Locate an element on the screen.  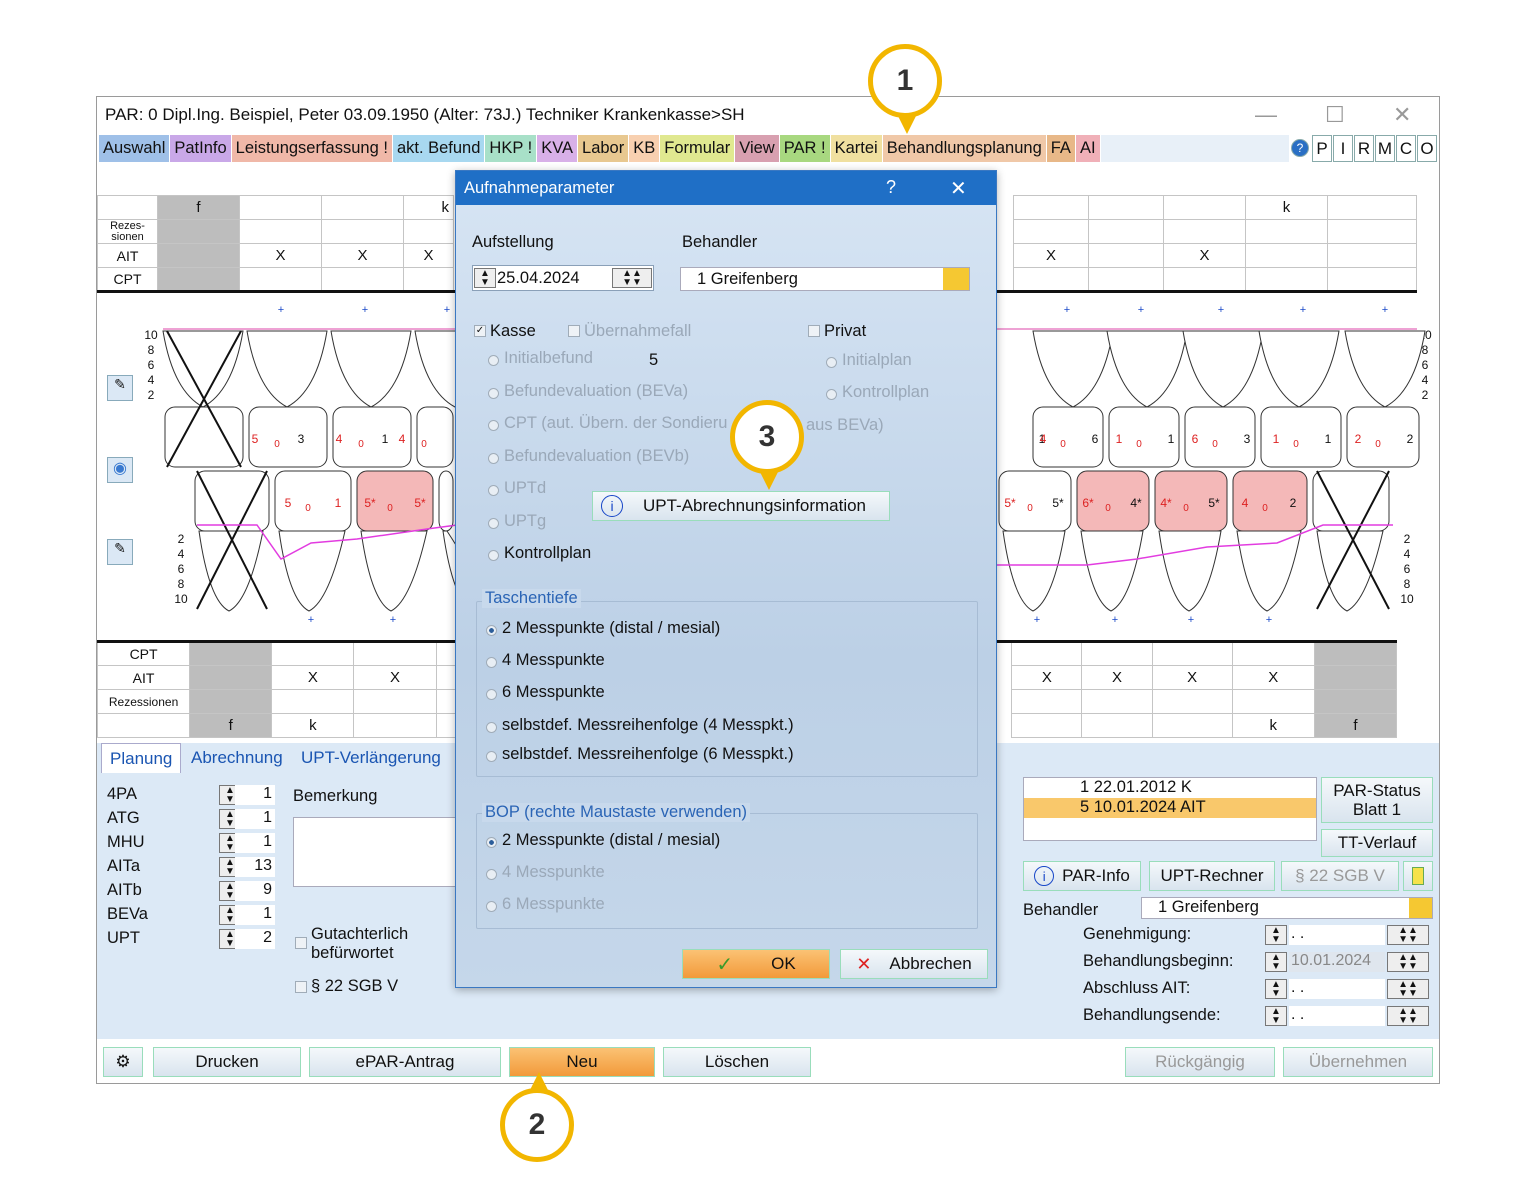
clipboard-icon is located at coordinates (1418, 876).